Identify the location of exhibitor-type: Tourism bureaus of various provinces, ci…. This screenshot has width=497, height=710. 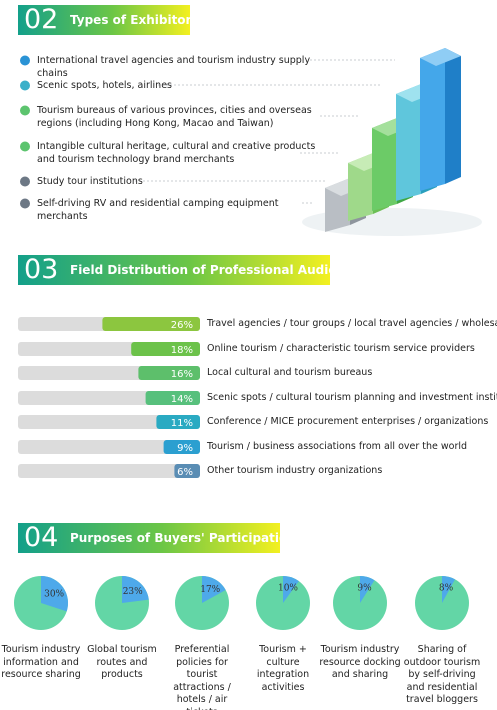
(174, 117).